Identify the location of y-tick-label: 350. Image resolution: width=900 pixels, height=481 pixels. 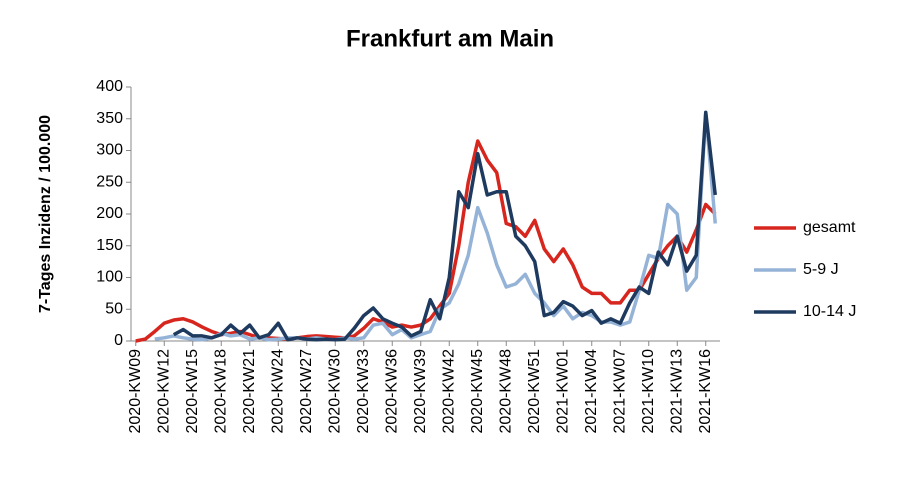
(109, 118).